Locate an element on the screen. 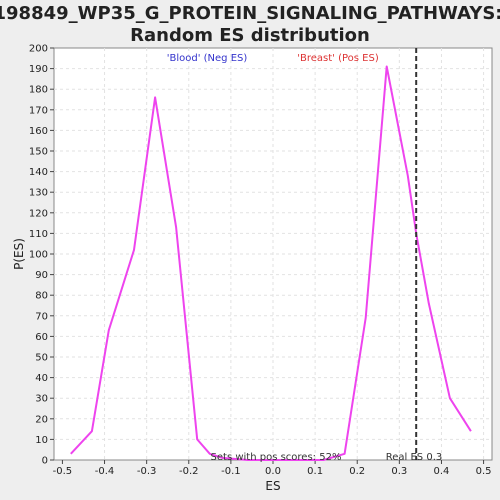 The width and height of the screenshot is (500, 500). x-tick-label: -0.1 is located at coordinates (231, 471).